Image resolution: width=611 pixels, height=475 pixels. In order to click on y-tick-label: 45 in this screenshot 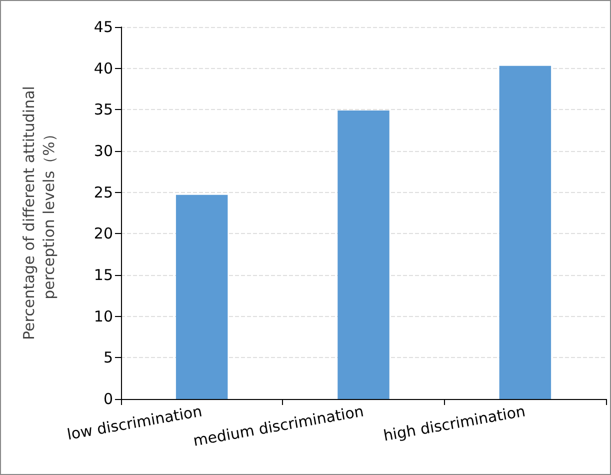, I will do `click(103, 27)`.